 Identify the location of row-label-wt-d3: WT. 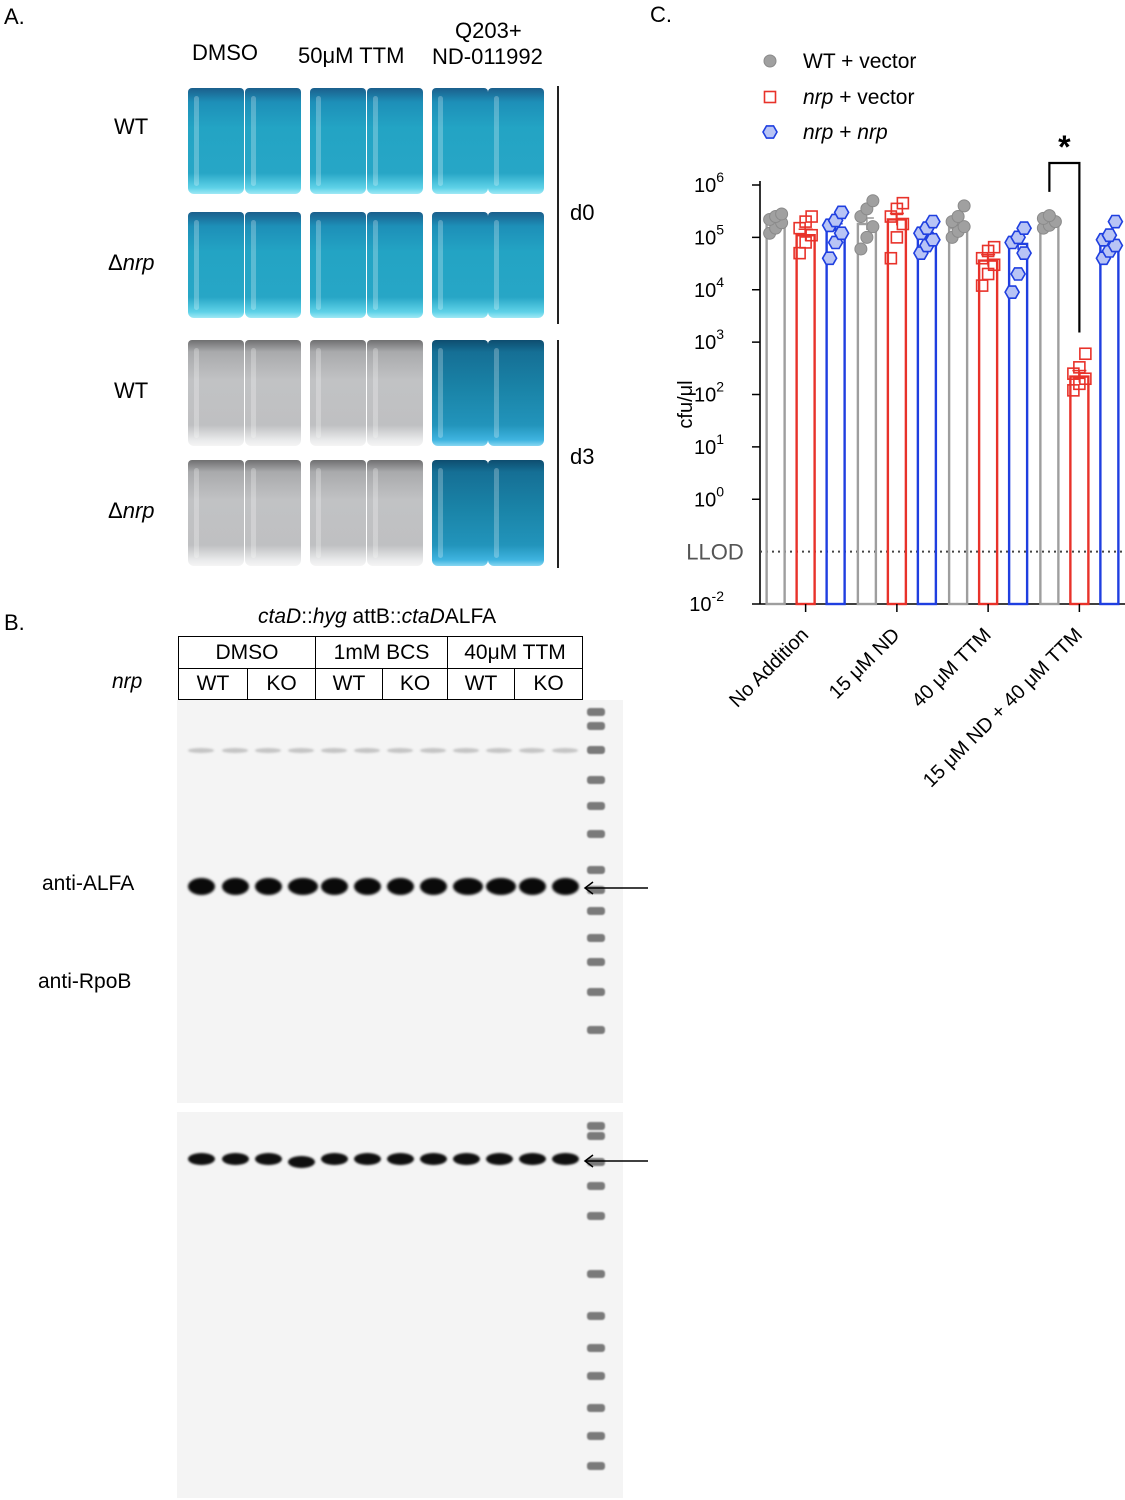
(131, 390).